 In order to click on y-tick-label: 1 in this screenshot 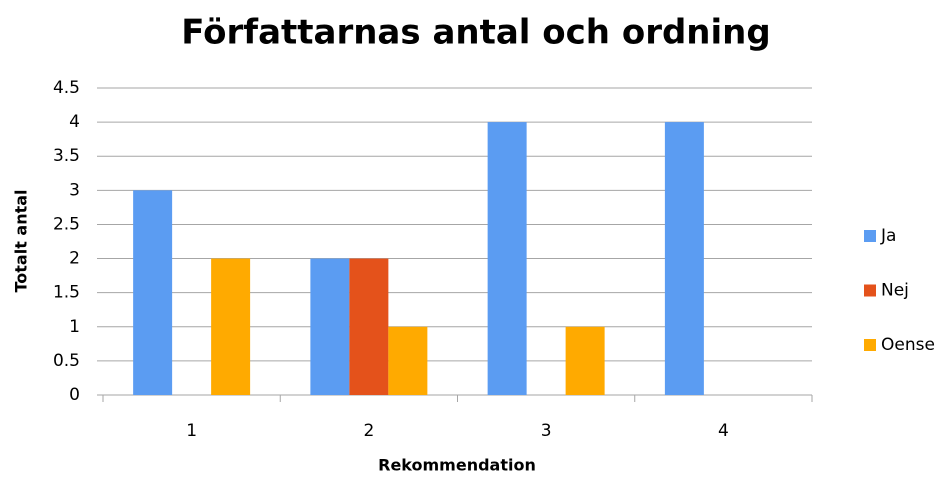, I will do `click(74, 327)`.